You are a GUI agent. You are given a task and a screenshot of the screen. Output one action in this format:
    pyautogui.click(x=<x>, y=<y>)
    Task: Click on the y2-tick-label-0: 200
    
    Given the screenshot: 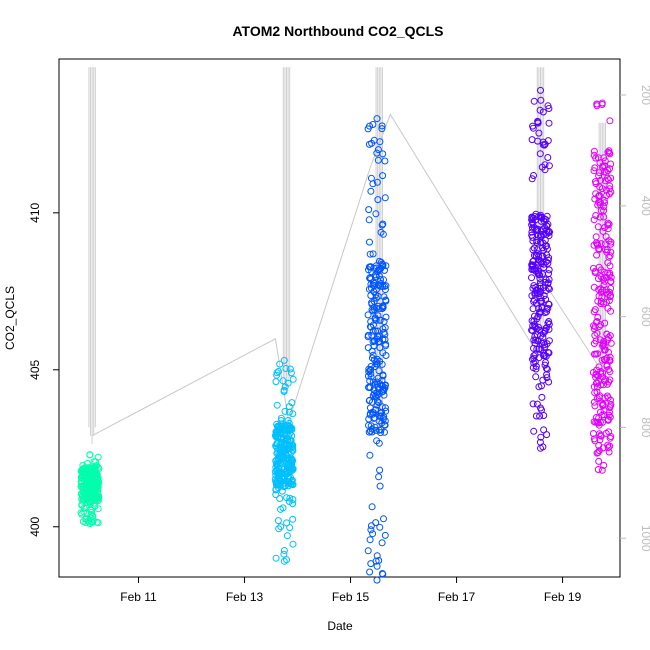 What is the action you would take?
    pyautogui.click(x=644, y=95)
    